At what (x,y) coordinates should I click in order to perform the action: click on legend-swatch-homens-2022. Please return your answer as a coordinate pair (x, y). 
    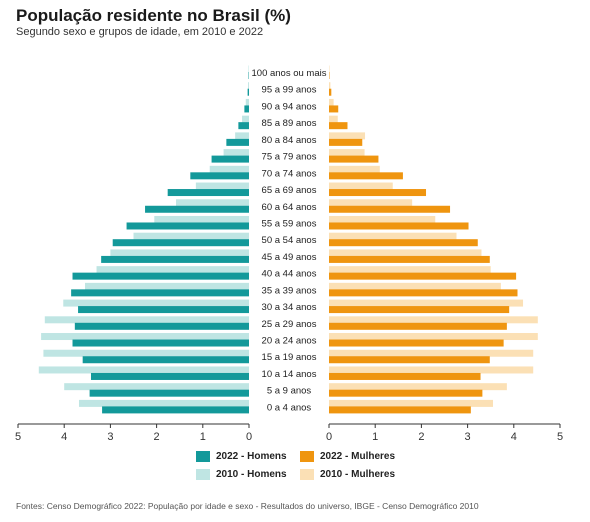
    Looking at the image, I should click on (203, 456).